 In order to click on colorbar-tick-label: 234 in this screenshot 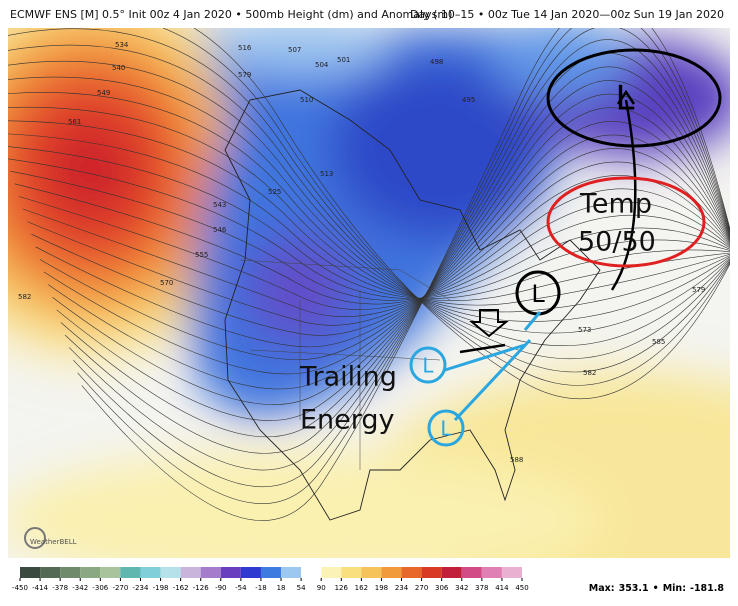, I will do `click(402, 588)`.